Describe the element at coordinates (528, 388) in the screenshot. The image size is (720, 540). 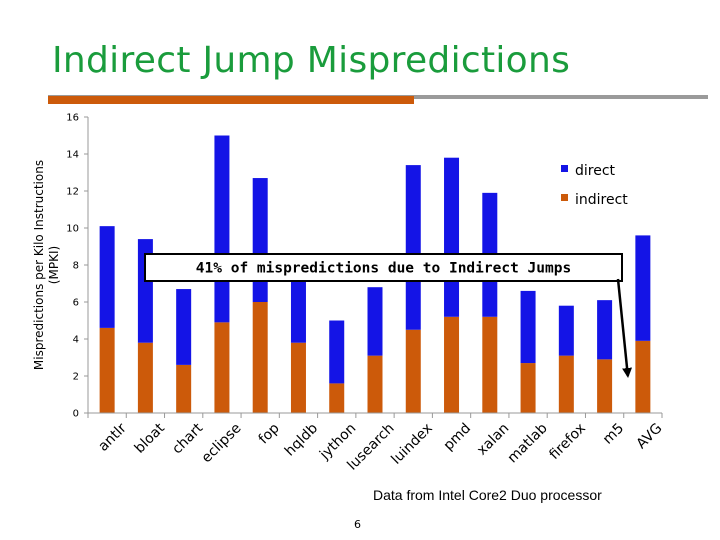
I see `bar-indirect-matlab` at that location.